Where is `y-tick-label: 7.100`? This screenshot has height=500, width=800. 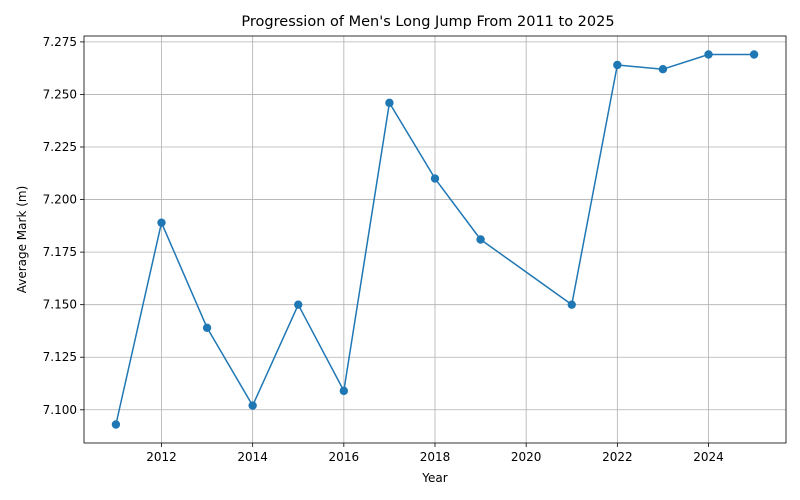
y-tick-label: 7.100 is located at coordinates (60, 410).